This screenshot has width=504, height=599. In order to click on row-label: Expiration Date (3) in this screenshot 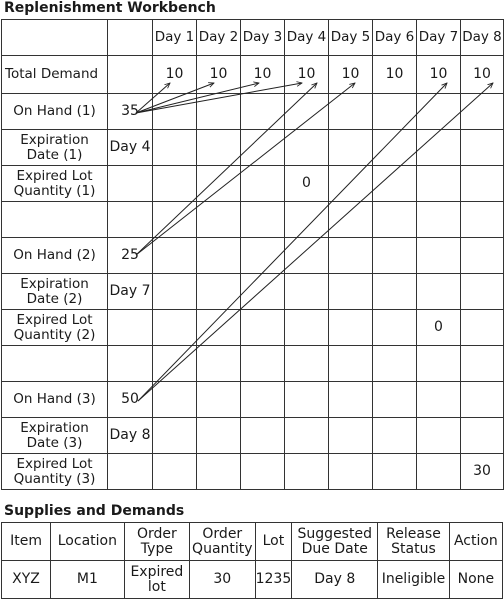, I will do `click(54, 435)`.